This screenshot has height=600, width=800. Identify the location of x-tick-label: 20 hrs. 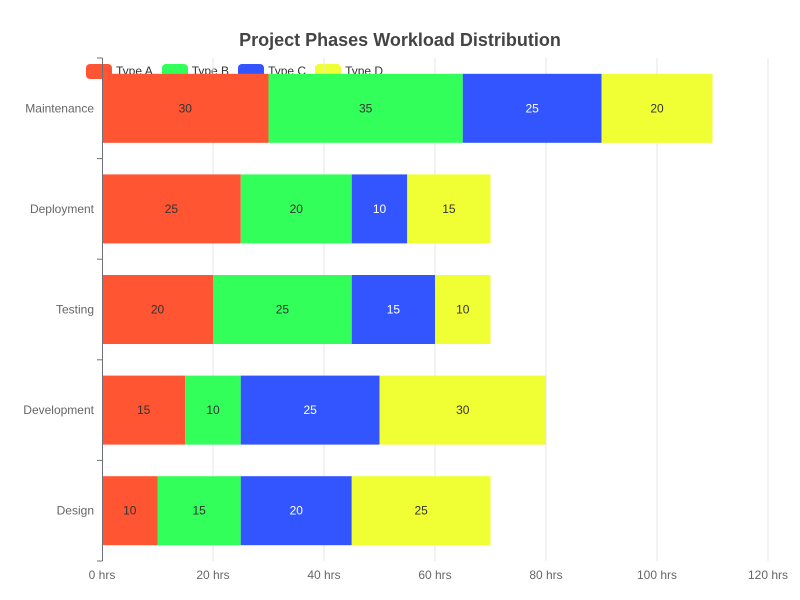
(212, 575).